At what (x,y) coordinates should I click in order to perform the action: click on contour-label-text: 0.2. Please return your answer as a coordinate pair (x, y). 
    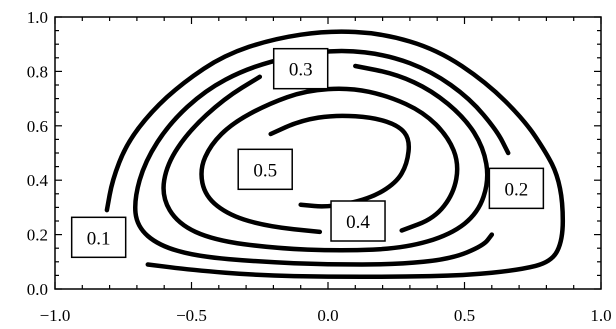
    Looking at the image, I should click on (516, 189).